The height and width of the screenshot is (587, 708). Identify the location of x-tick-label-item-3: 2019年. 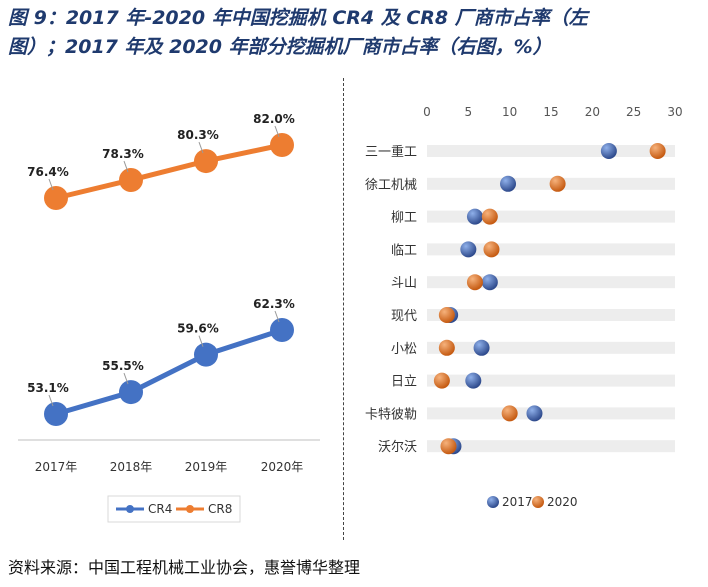
(206, 467).